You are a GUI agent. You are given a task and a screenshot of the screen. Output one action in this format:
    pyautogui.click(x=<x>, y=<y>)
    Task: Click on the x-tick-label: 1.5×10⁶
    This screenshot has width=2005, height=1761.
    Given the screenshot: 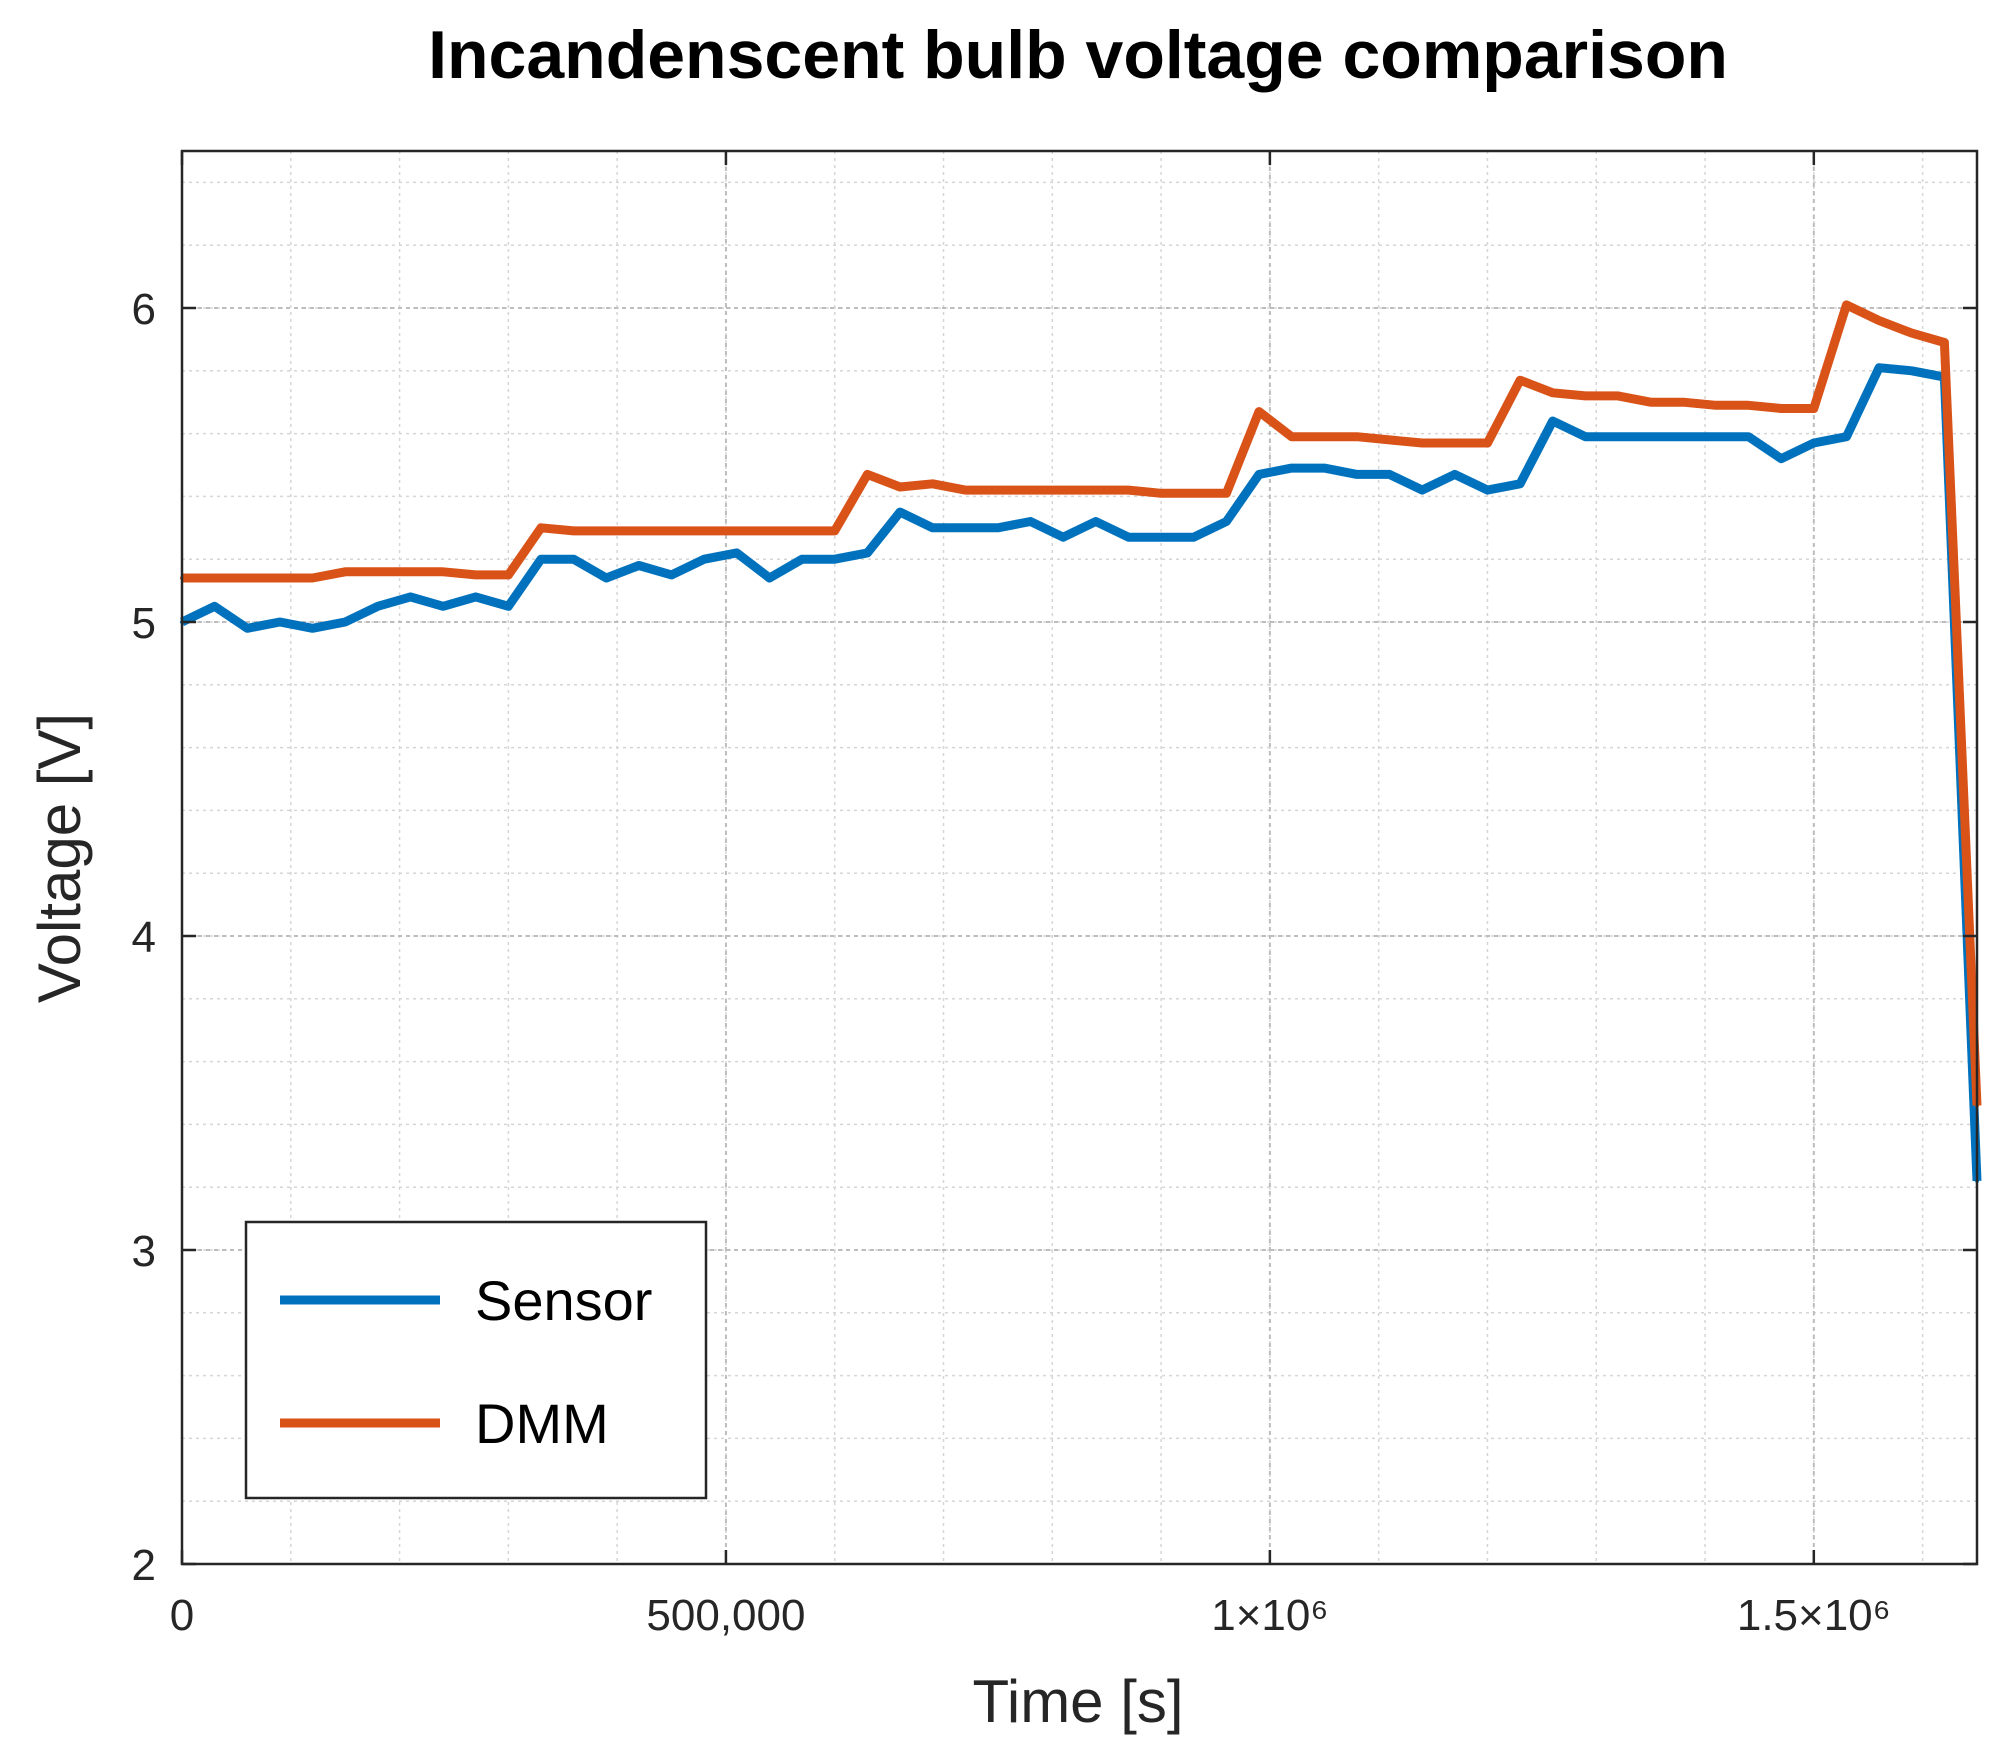 What is the action you would take?
    pyautogui.click(x=1814, y=1615)
    